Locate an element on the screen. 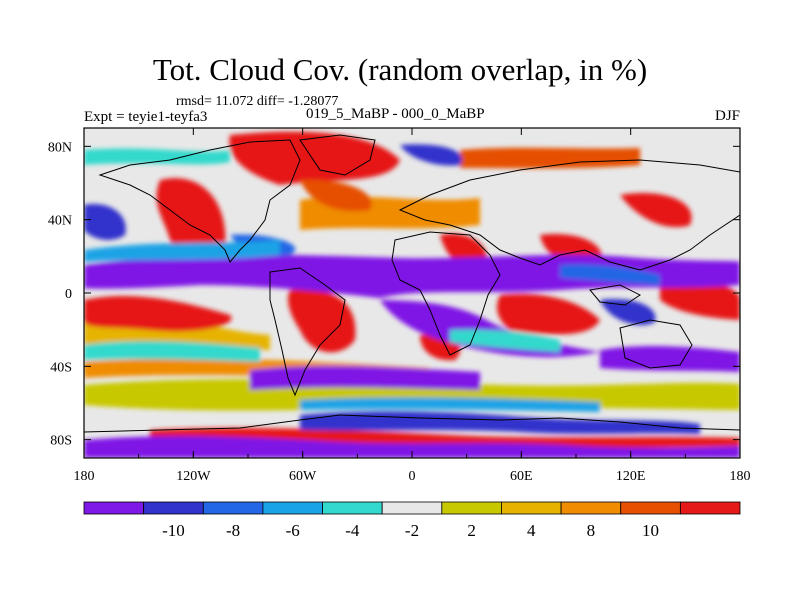 The height and width of the screenshot is (600, 800). colorbar-label: 10 is located at coordinates (650, 530).